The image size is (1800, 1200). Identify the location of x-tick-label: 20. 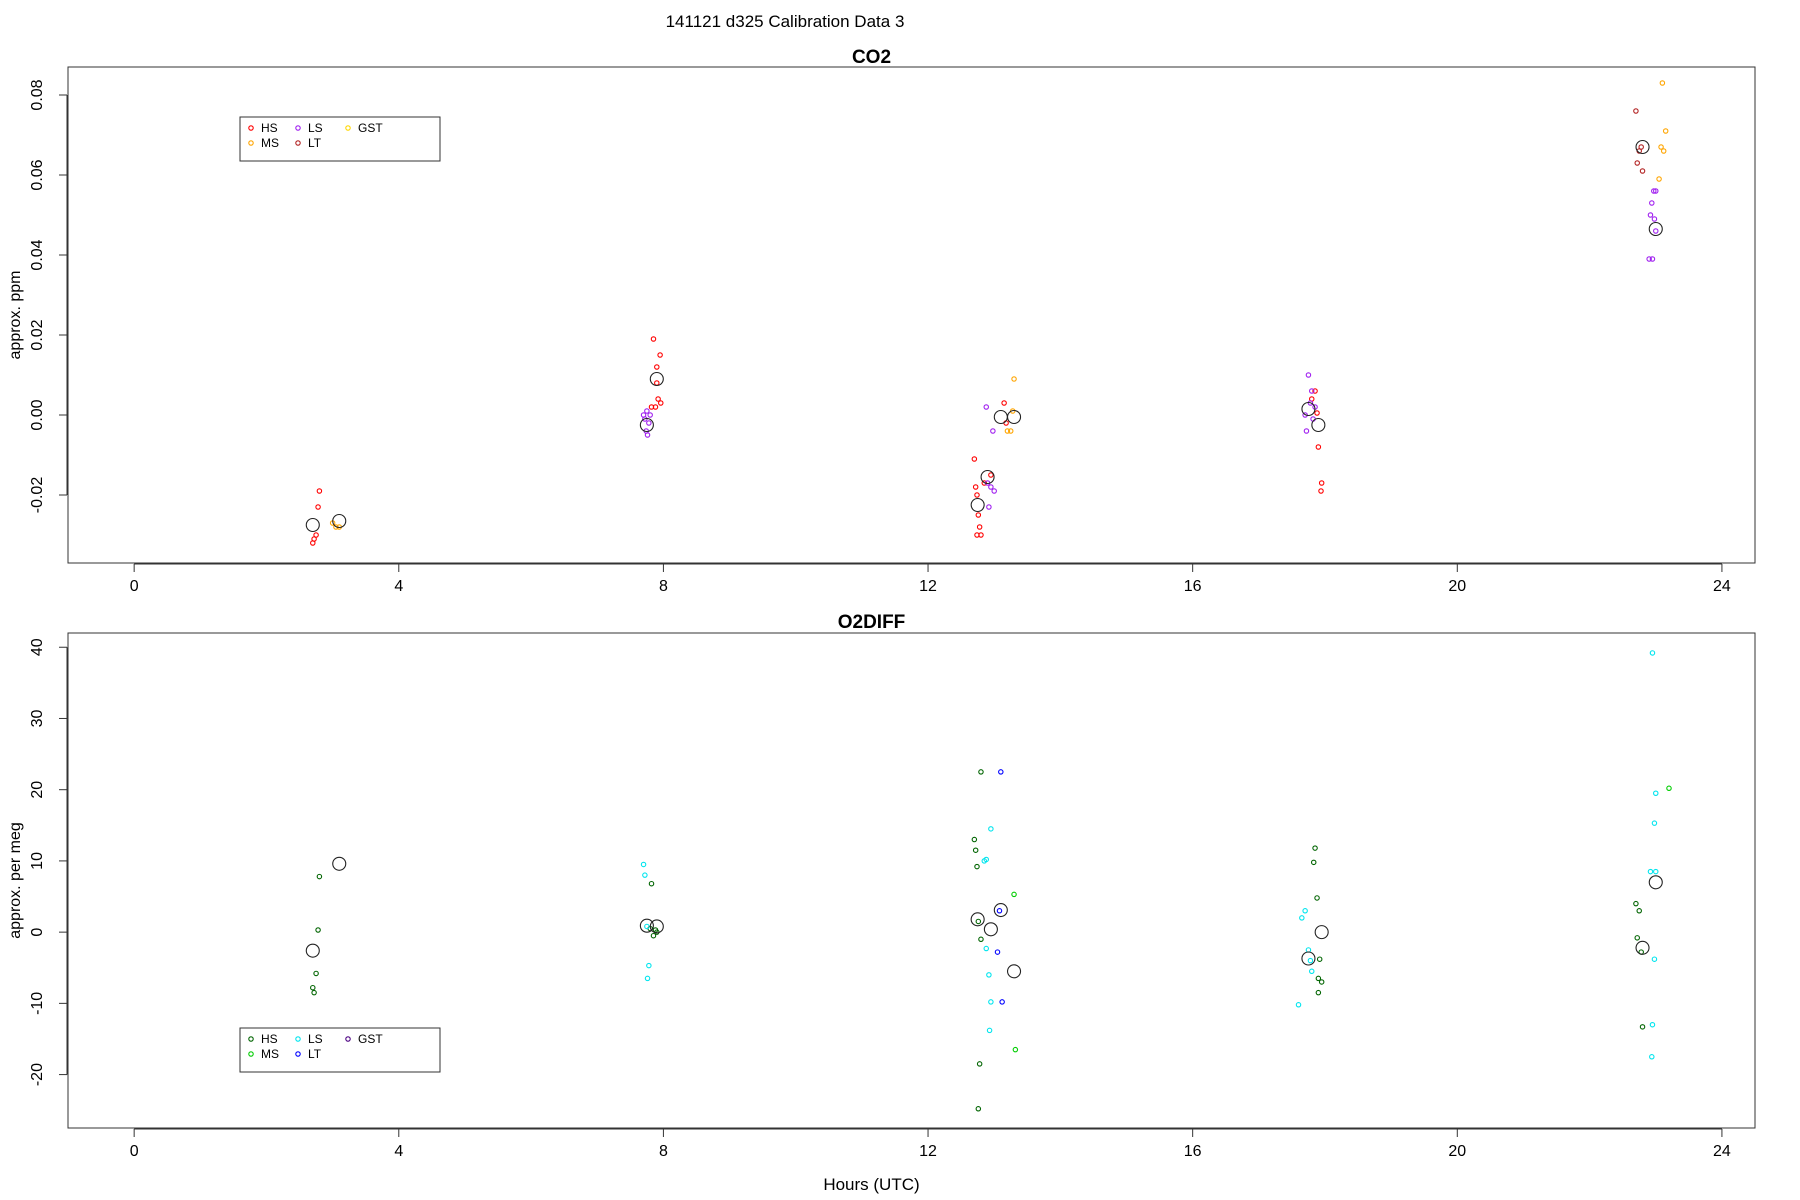
(1457, 1151).